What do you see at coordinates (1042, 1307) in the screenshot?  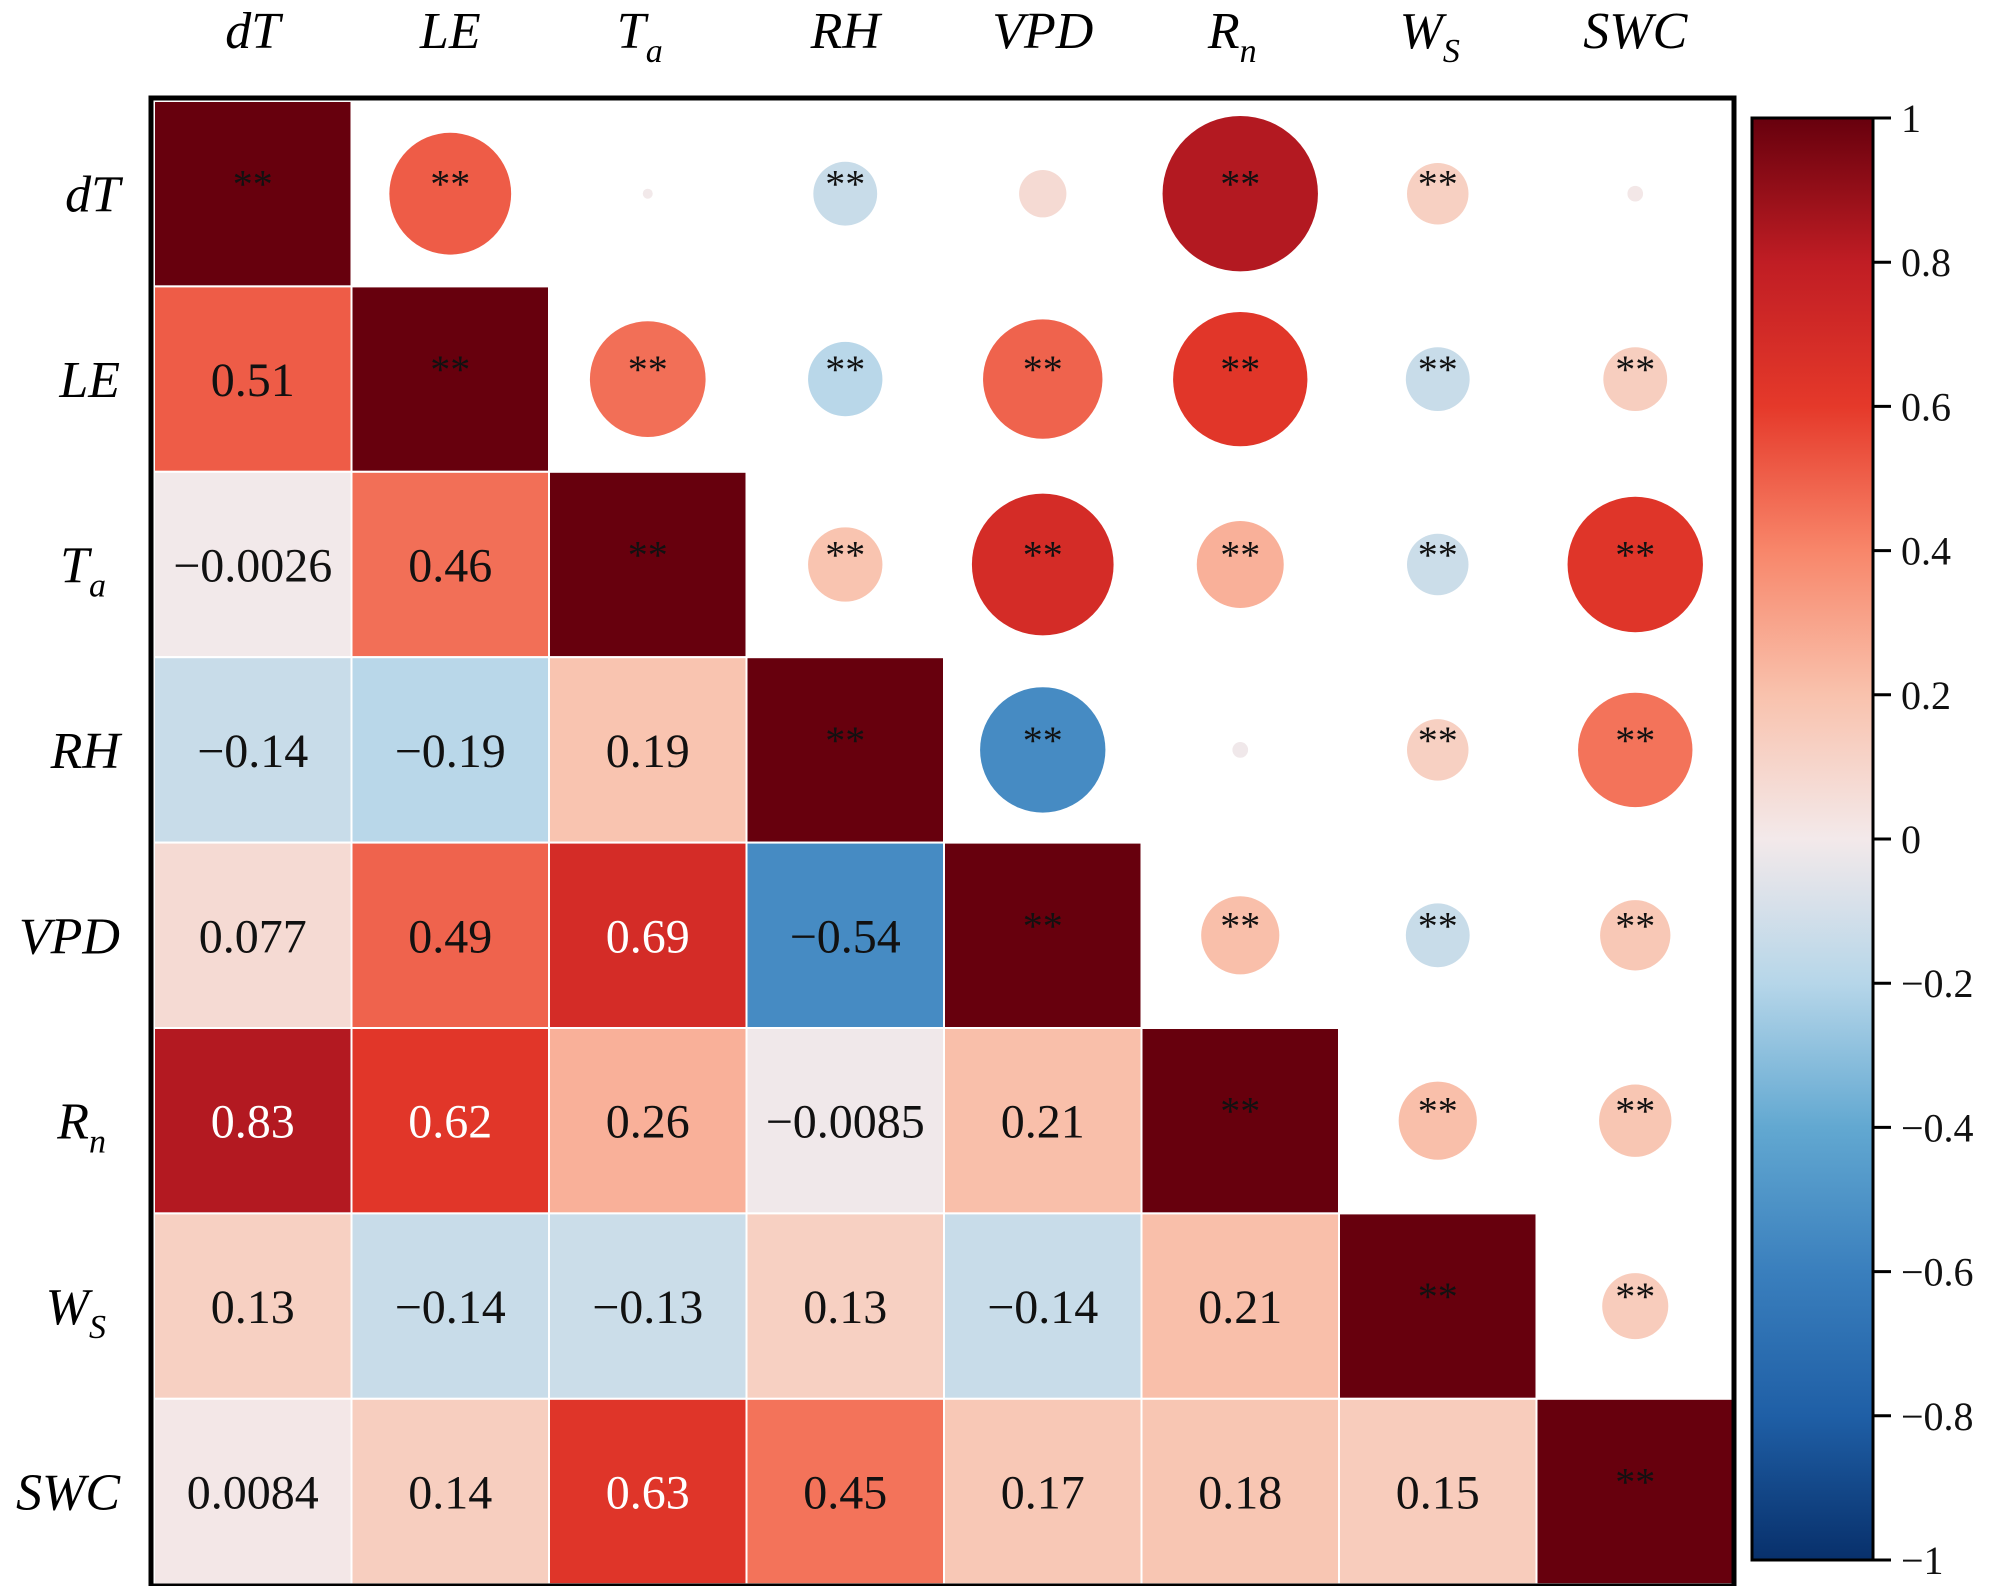 I see `cell-value-label: −0.14` at bounding box center [1042, 1307].